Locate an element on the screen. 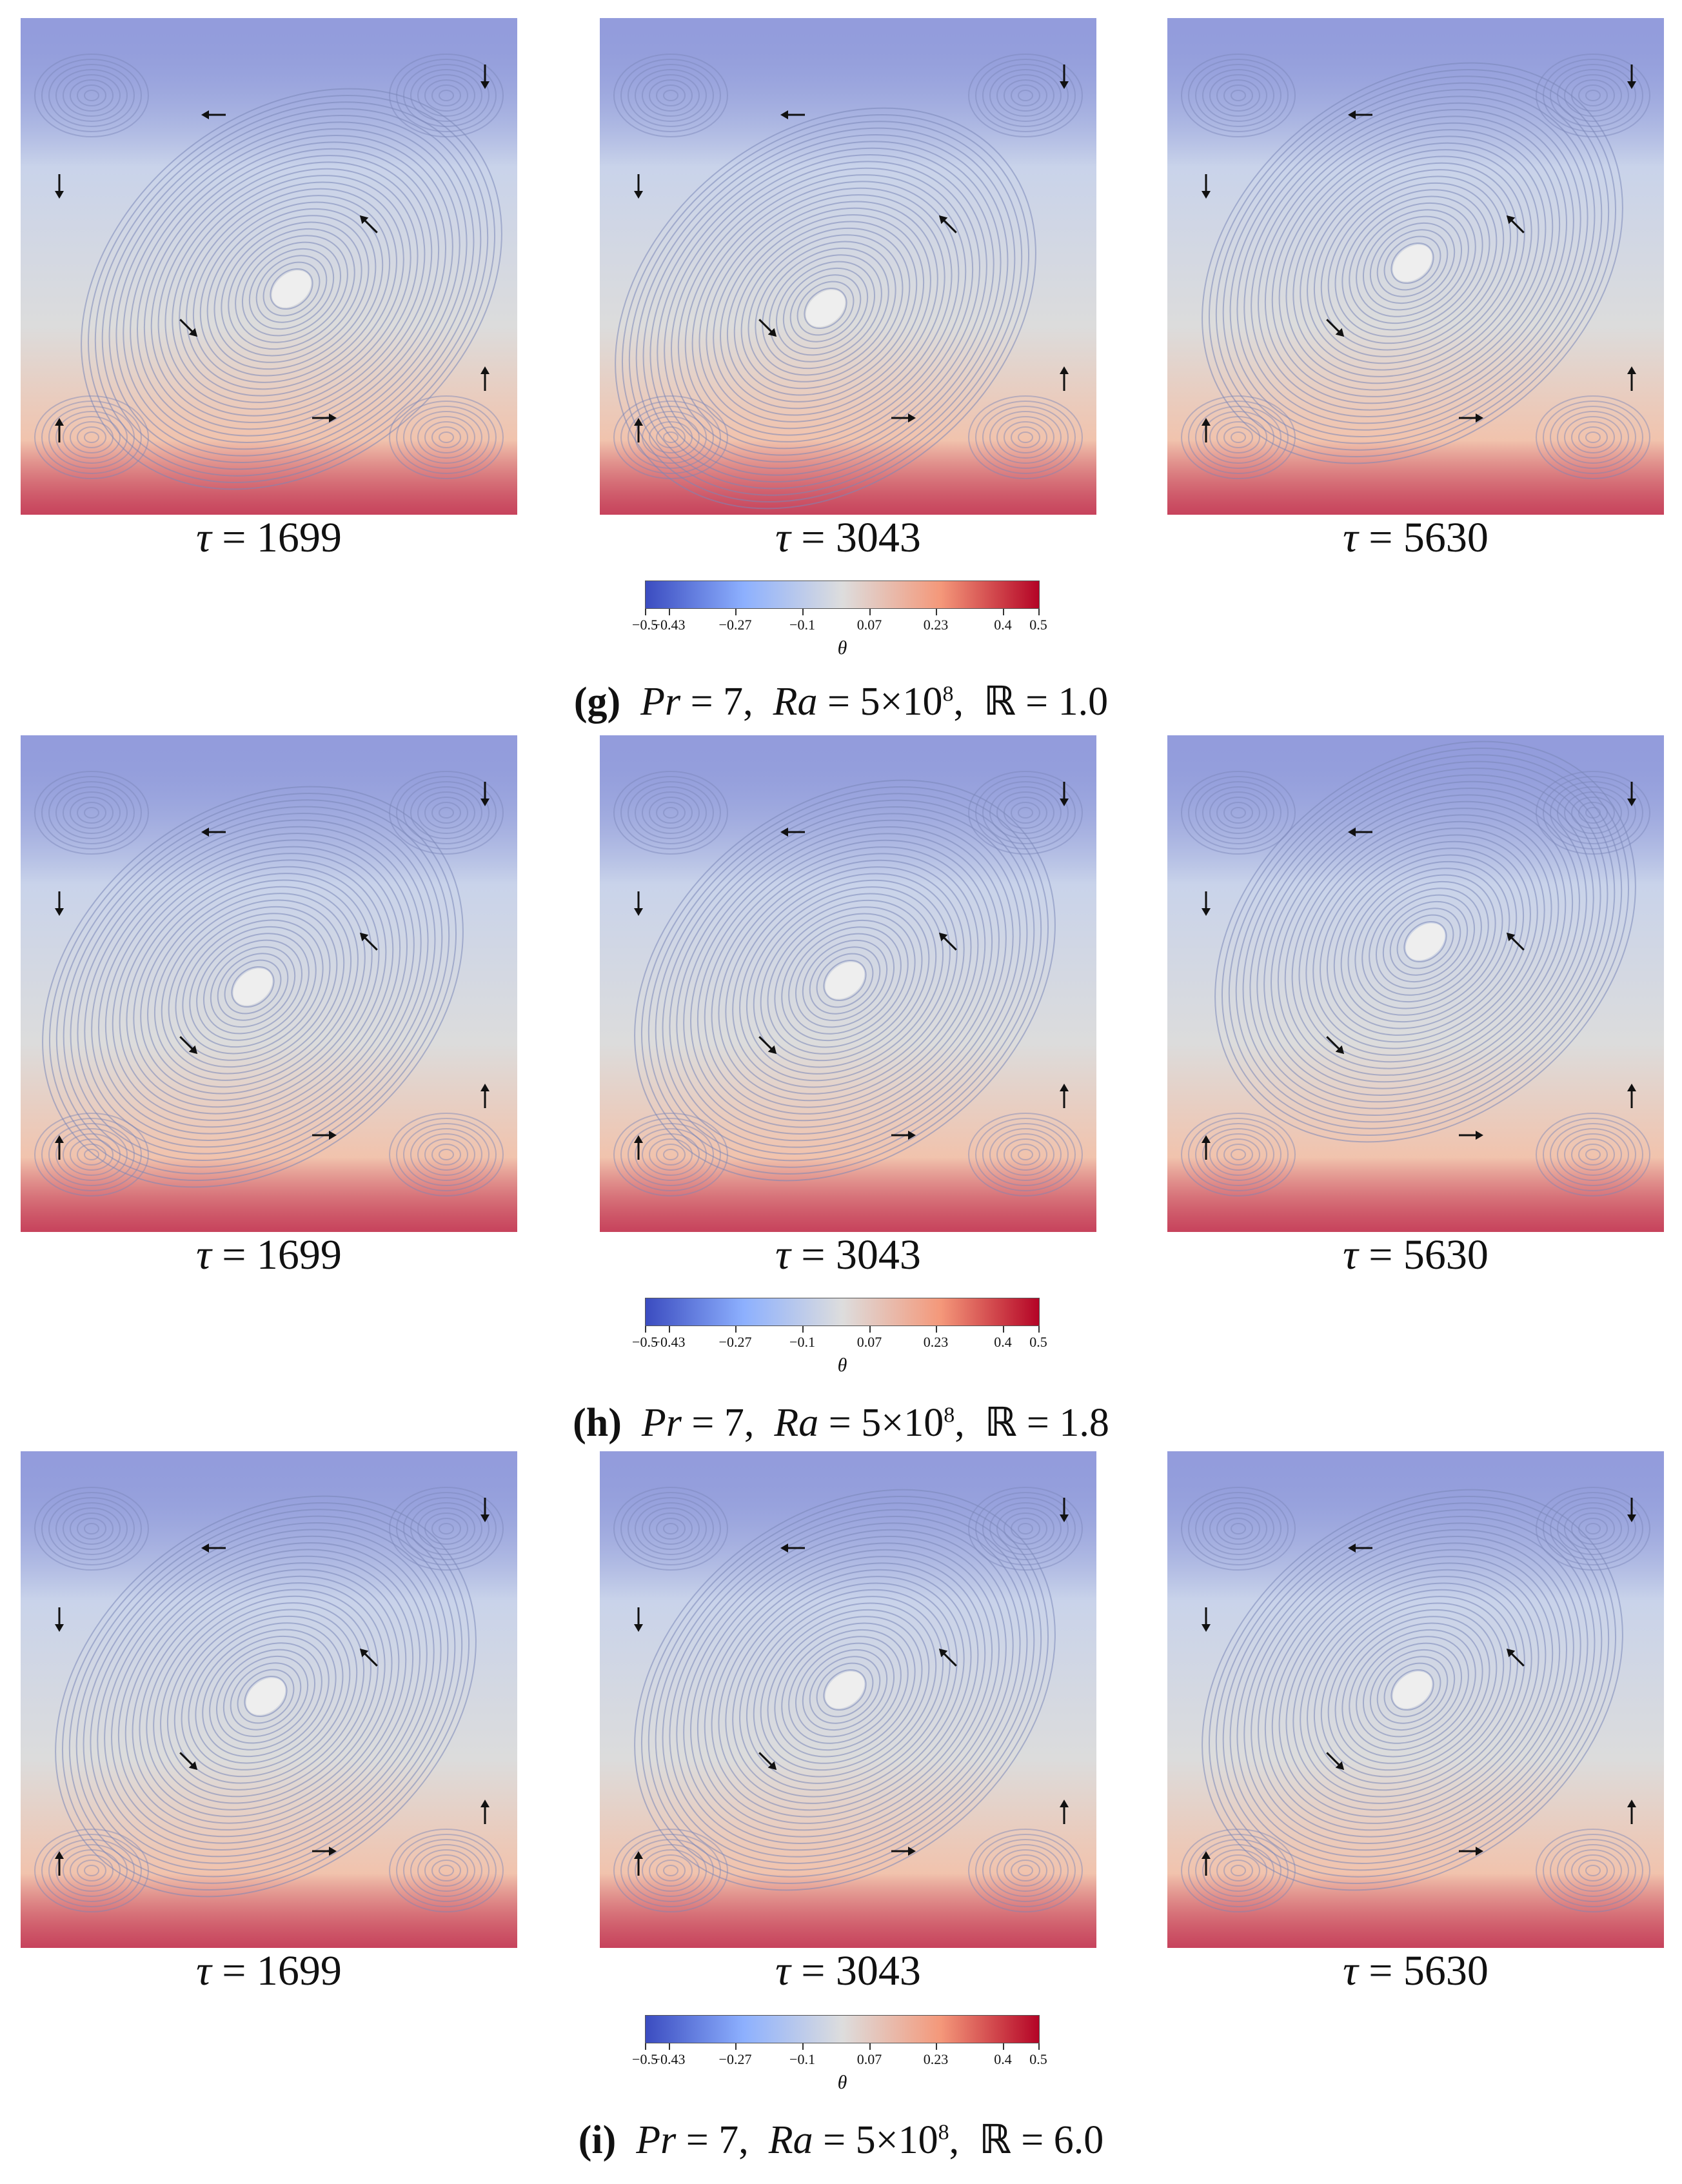 The image size is (1682, 2184). streamline-field is located at coordinates (848, 983).